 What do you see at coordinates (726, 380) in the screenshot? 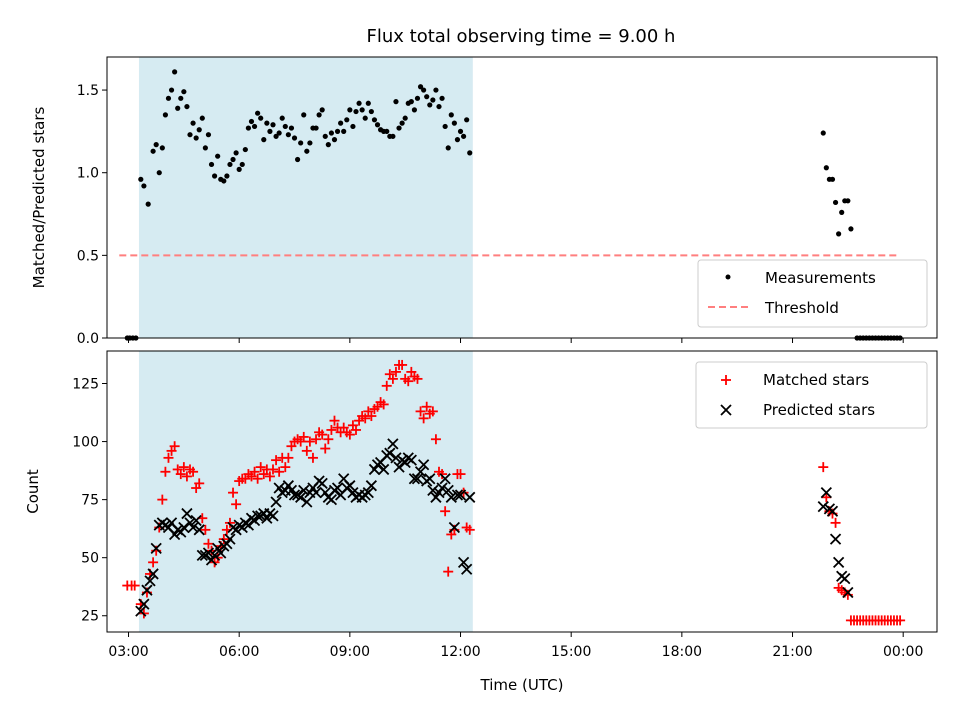
I see `legend-marker-matched` at bounding box center [726, 380].